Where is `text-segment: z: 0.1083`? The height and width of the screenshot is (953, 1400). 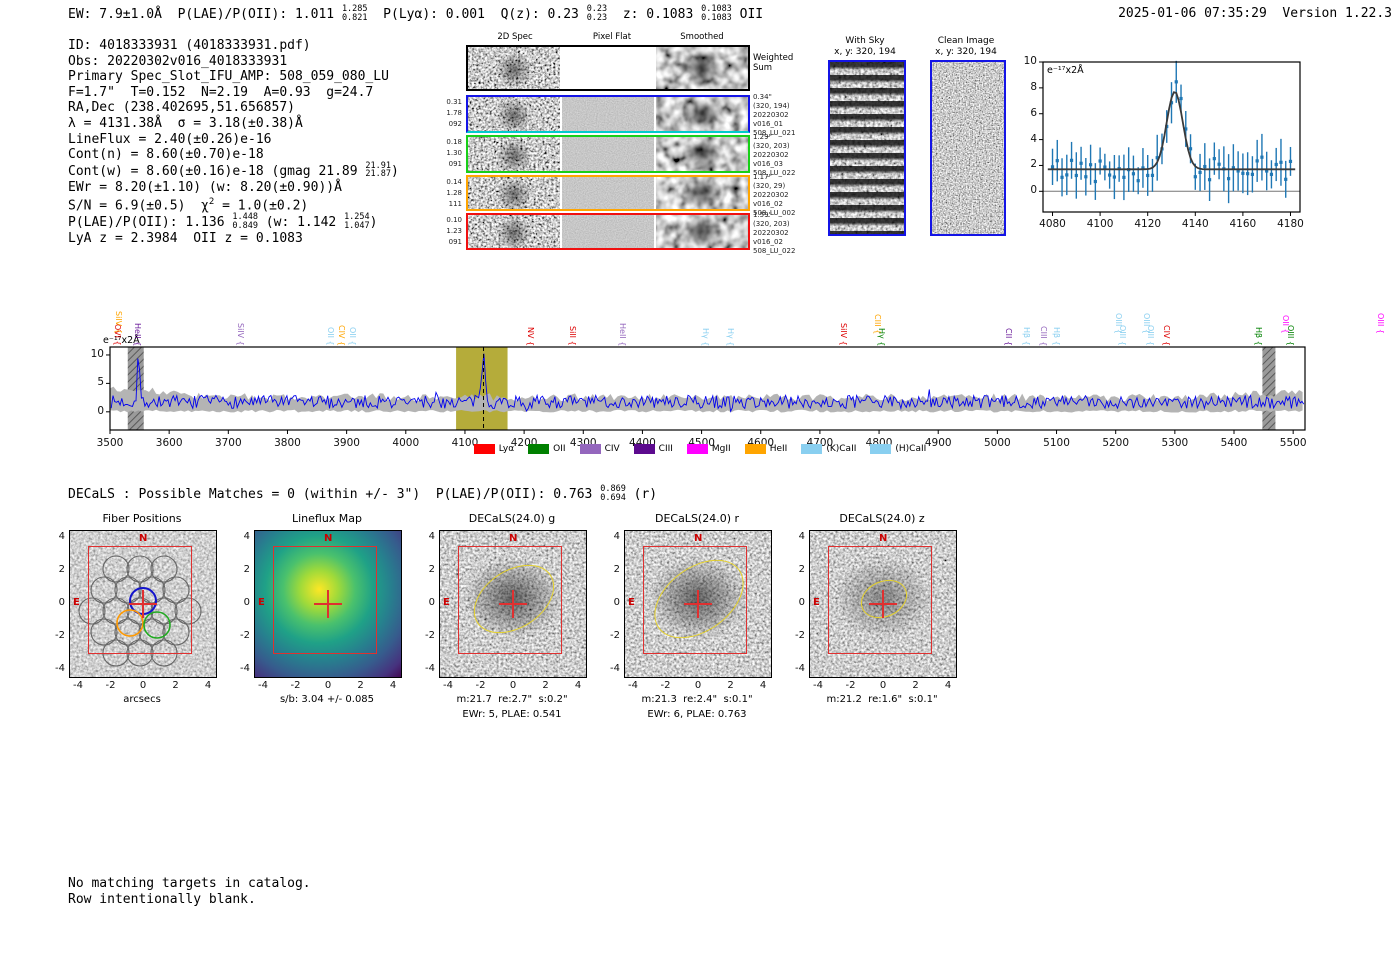
text-segment: z: 0.1083 is located at coordinates (654, 14).